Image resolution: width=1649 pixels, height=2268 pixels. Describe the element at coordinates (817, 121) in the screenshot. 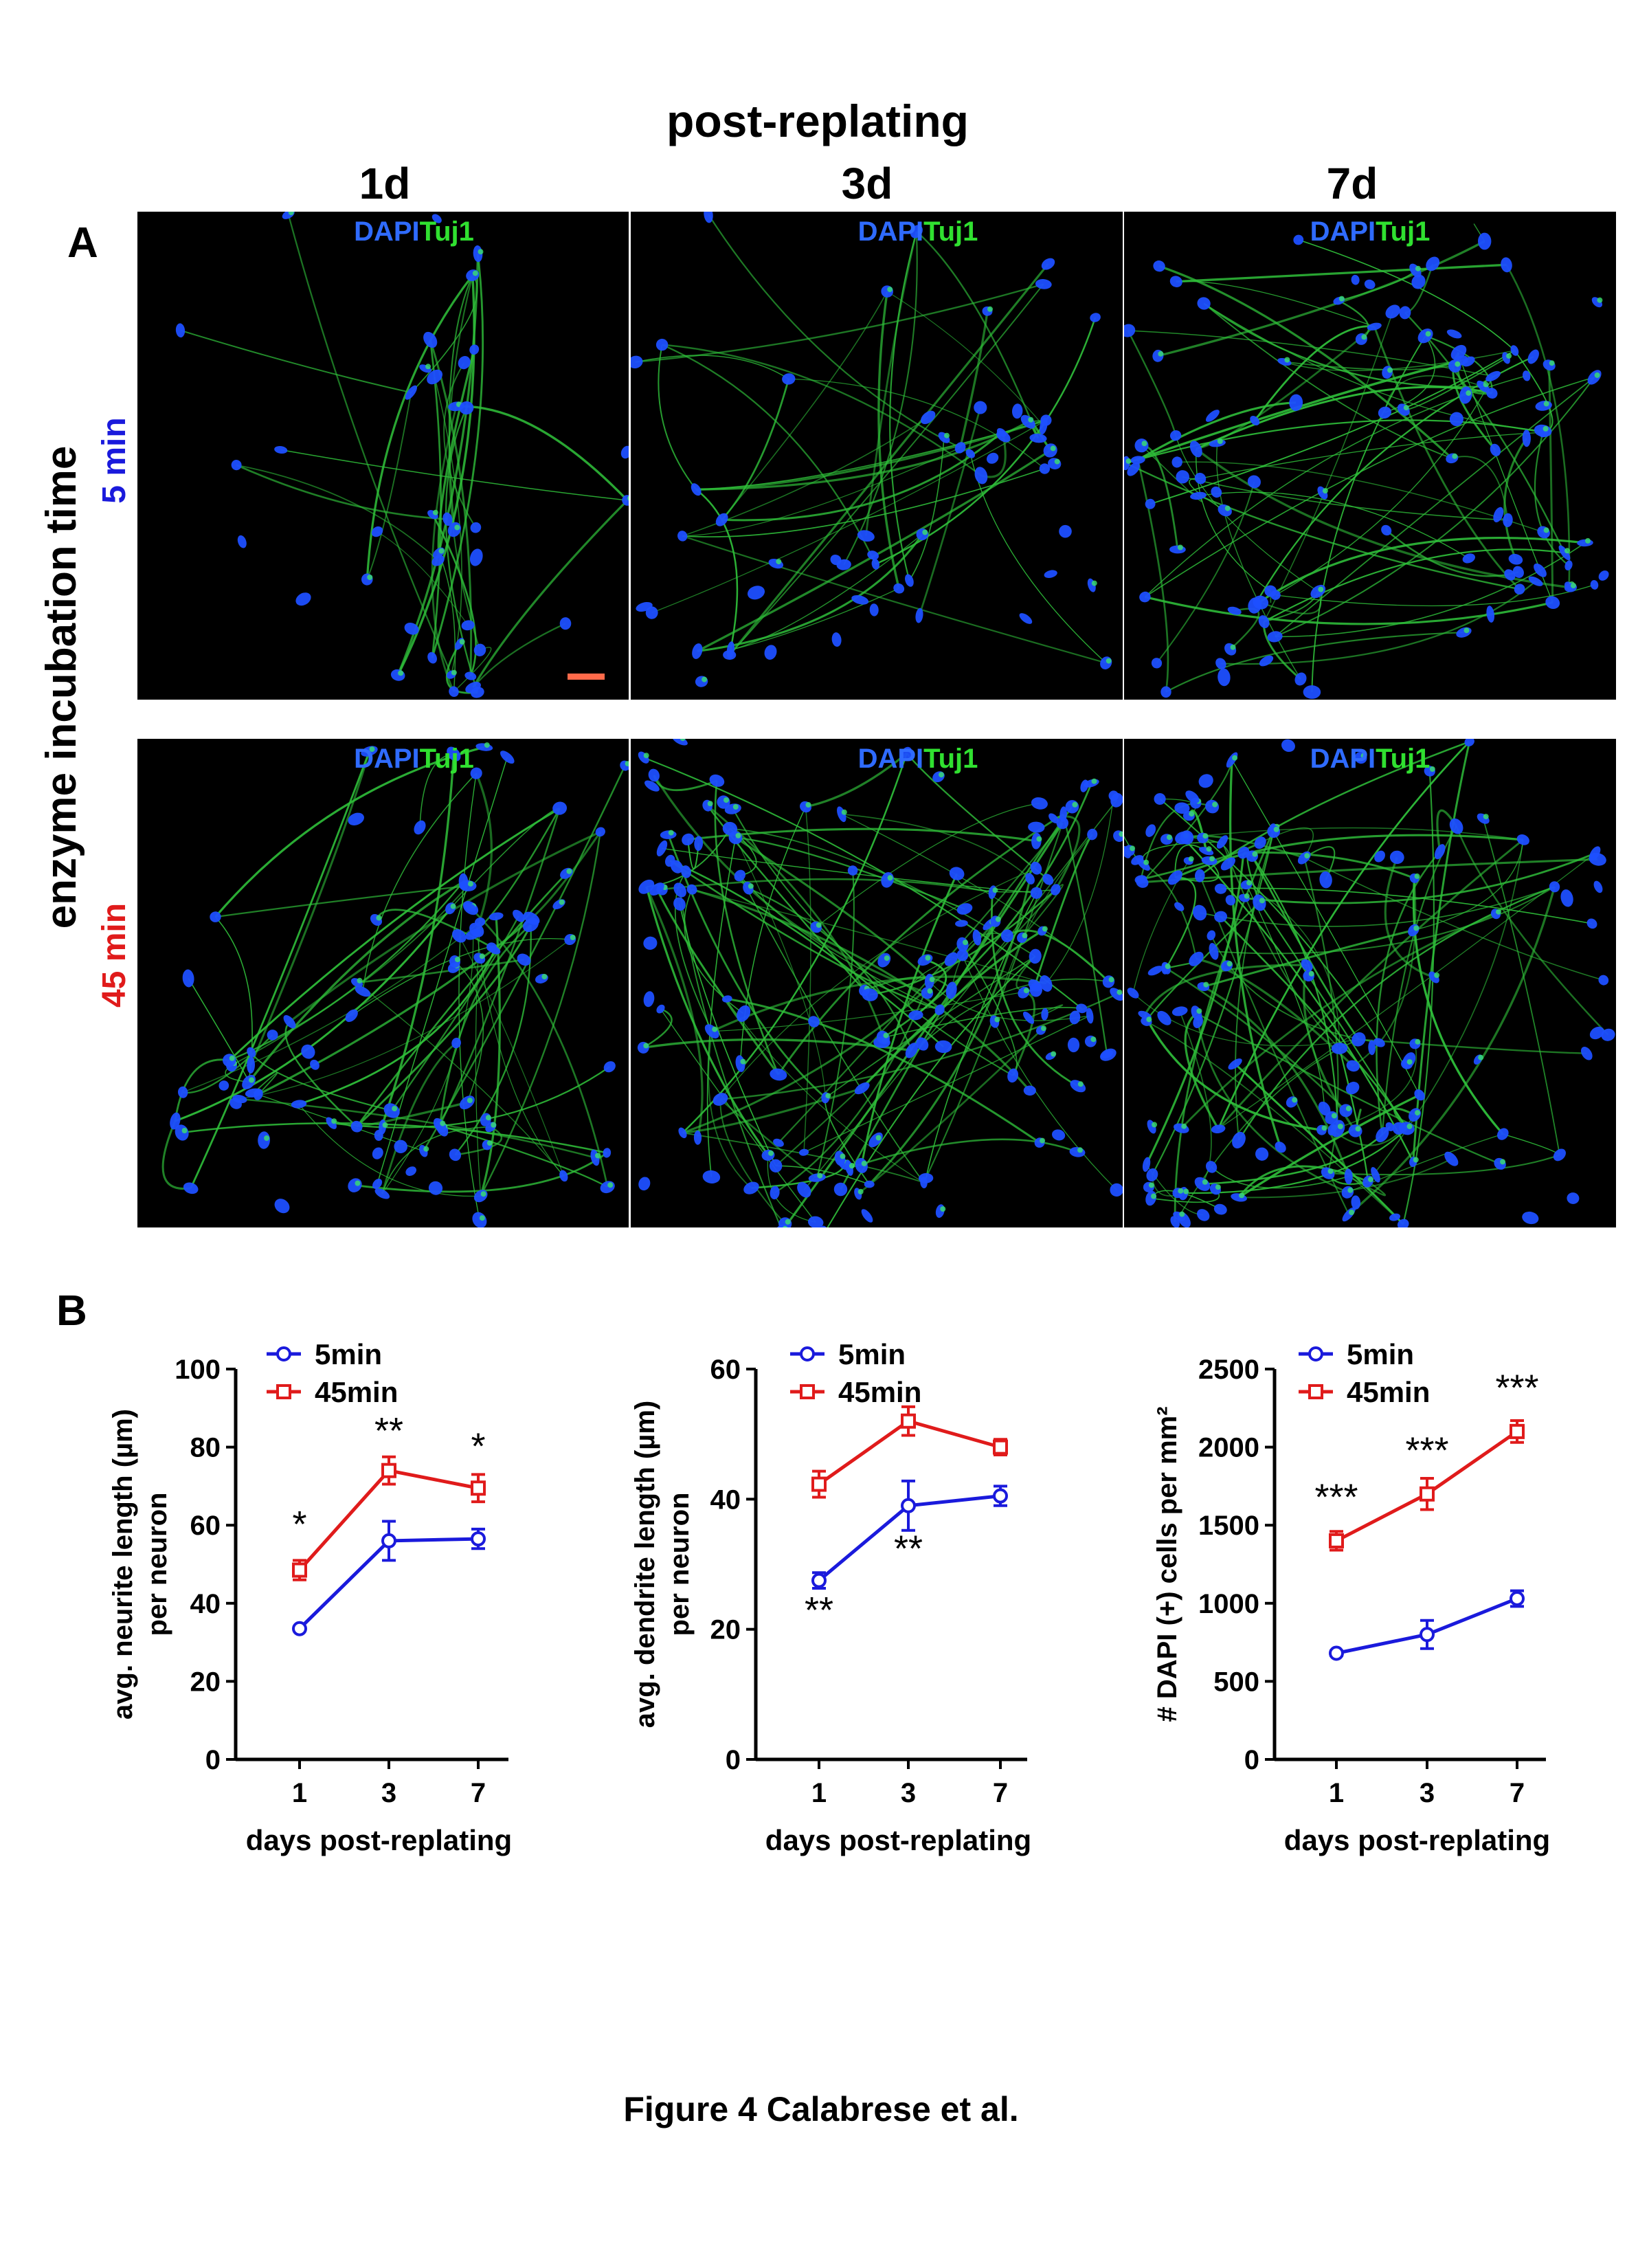

I see `figure-header-title: post-replating` at that location.